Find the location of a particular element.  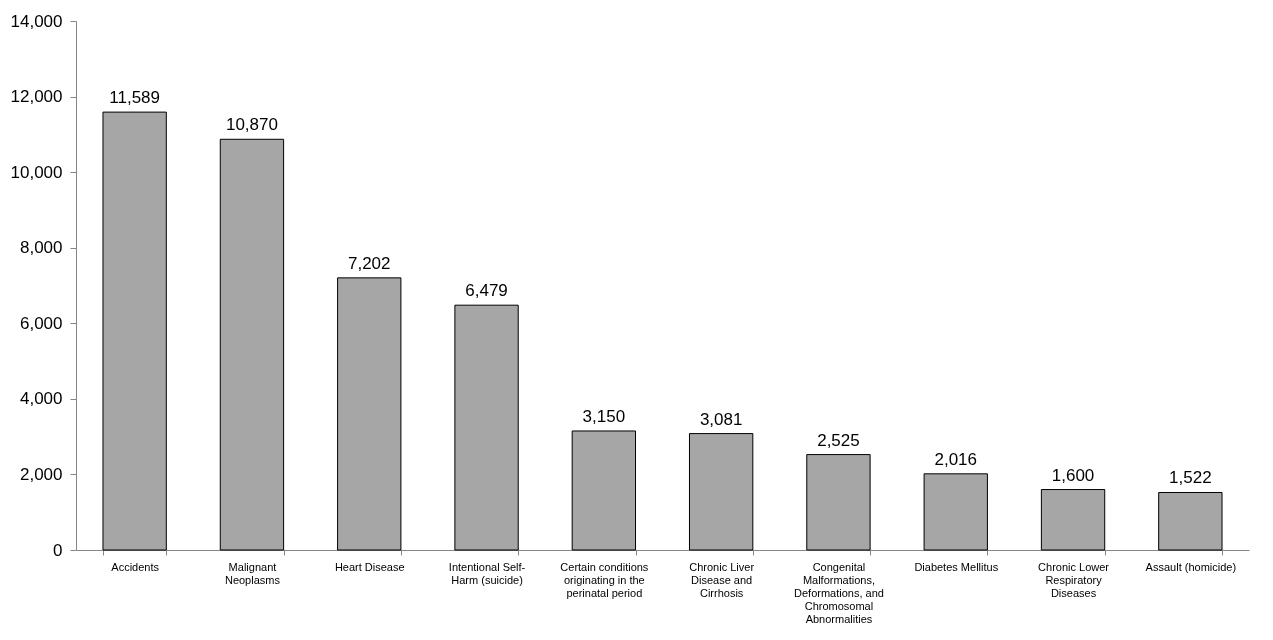

y-tick-label: 10,000 is located at coordinates (36, 172).